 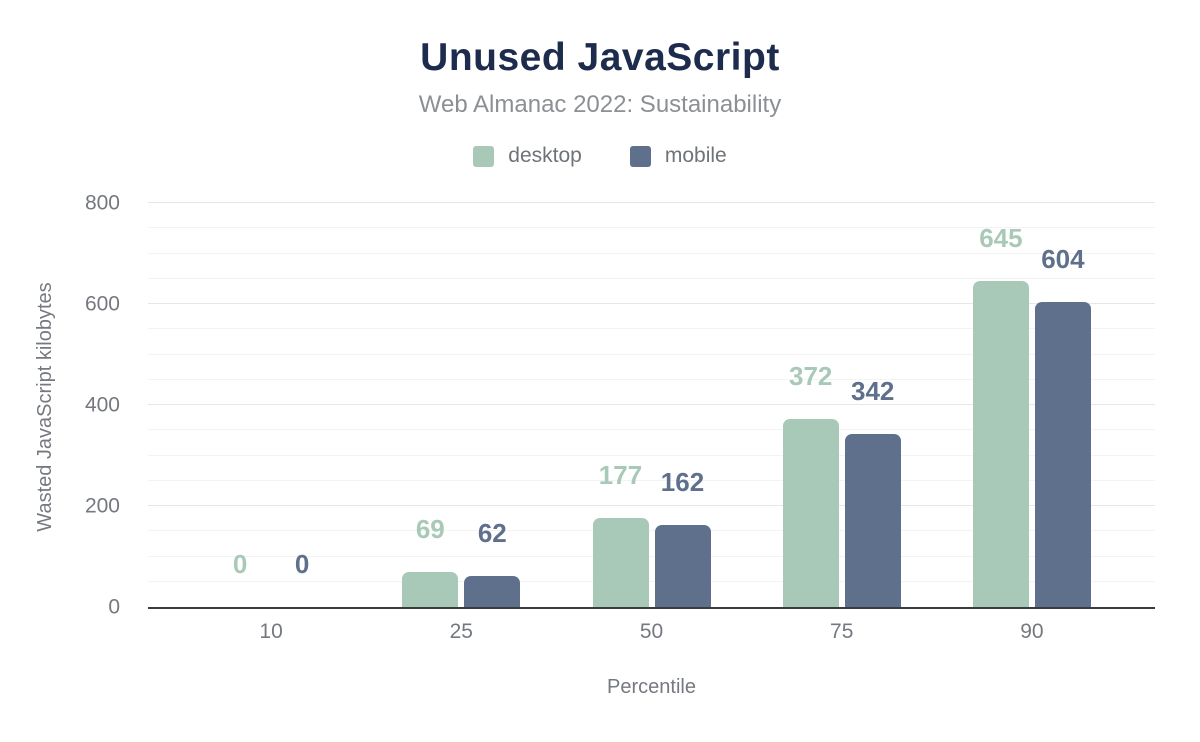 I want to click on desktop-bar-p75: 372, so click(x=810, y=405).